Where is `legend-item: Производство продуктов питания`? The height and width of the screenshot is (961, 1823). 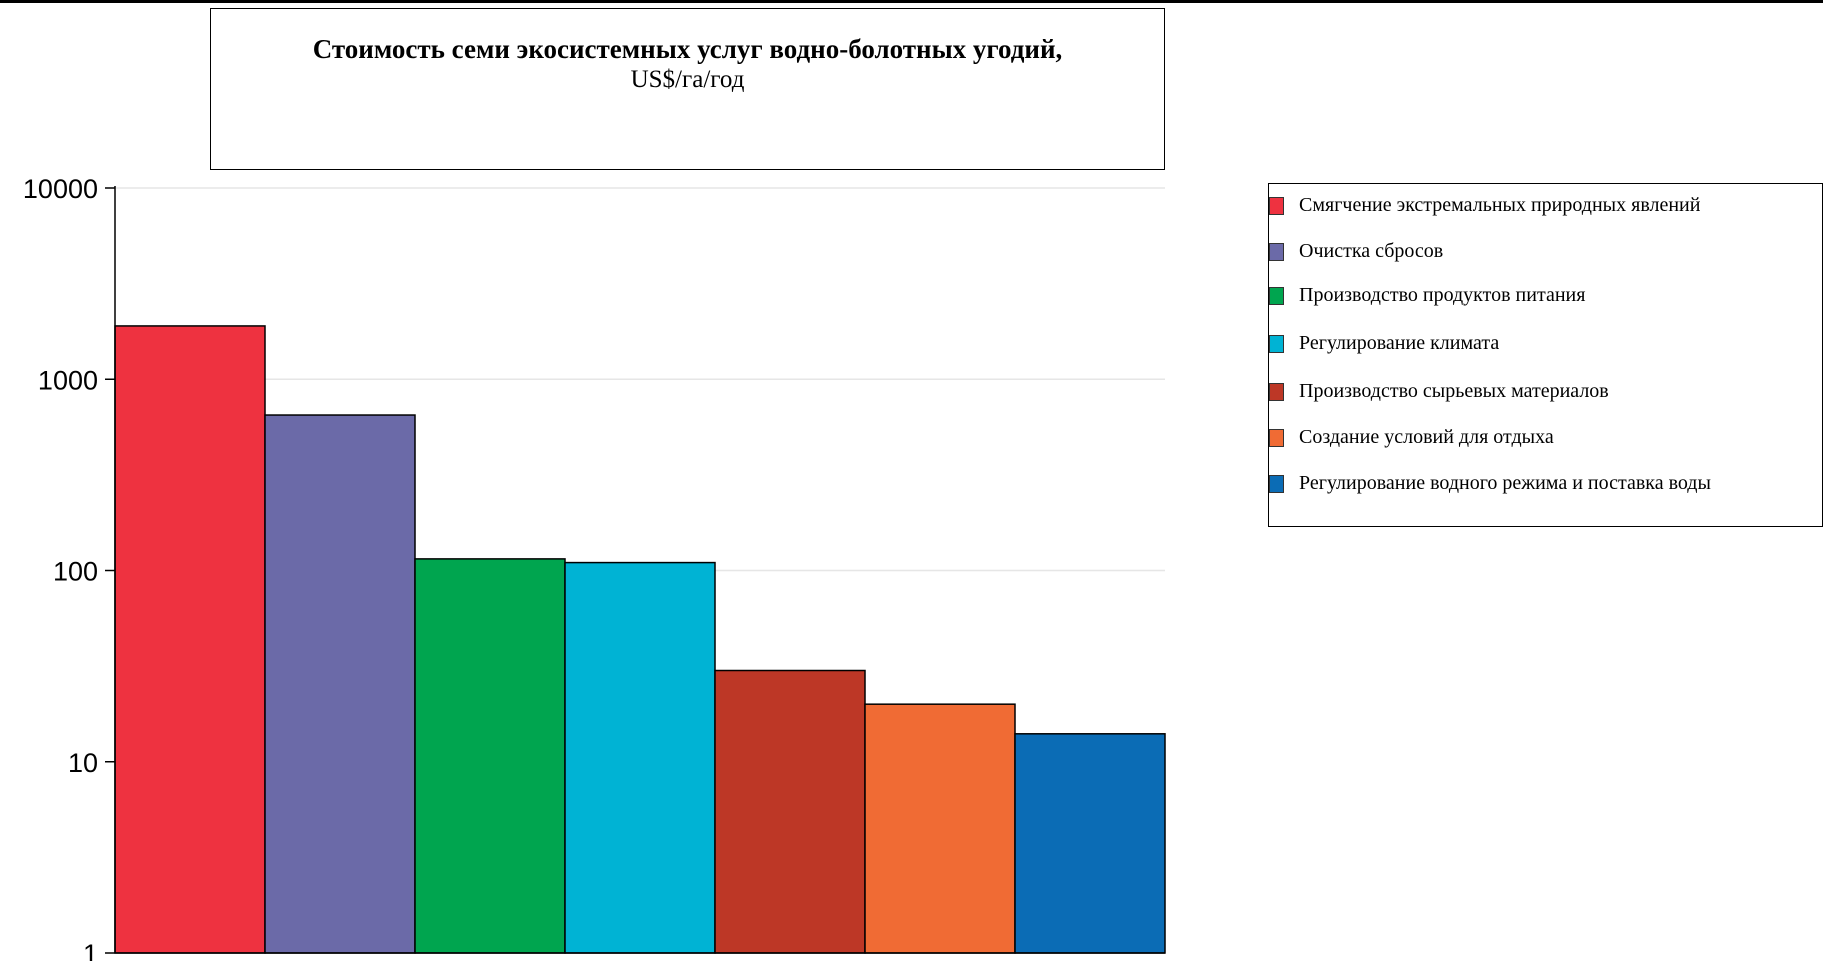 legend-item: Производство продуктов питания is located at coordinates (1545, 296).